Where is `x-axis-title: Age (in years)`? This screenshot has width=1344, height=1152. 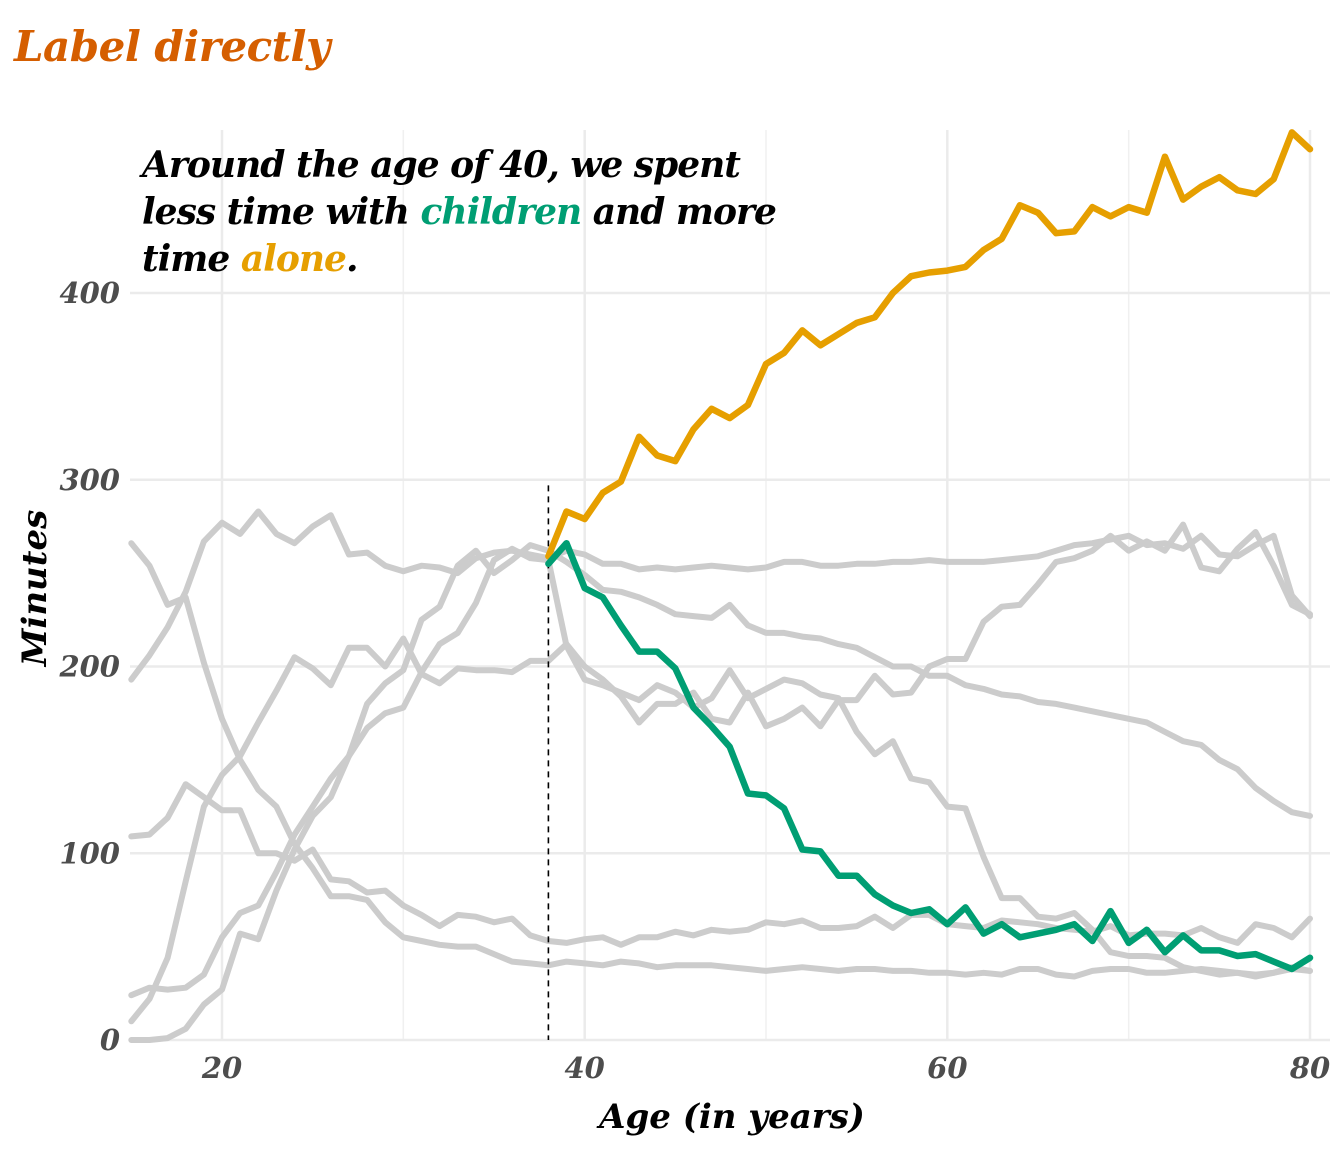 x-axis-title: Age (in years) is located at coordinates (730, 1117).